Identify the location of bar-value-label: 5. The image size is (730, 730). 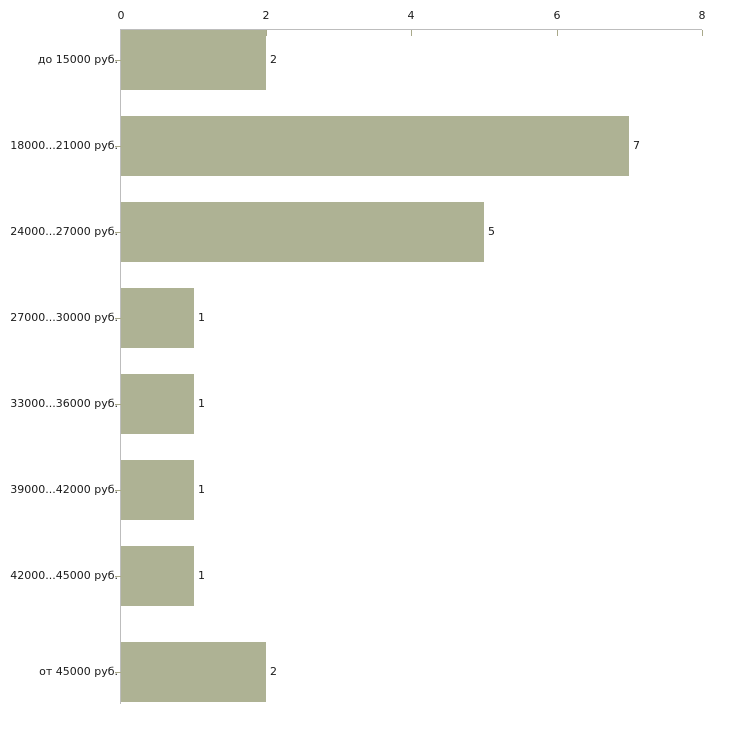
(491, 231).